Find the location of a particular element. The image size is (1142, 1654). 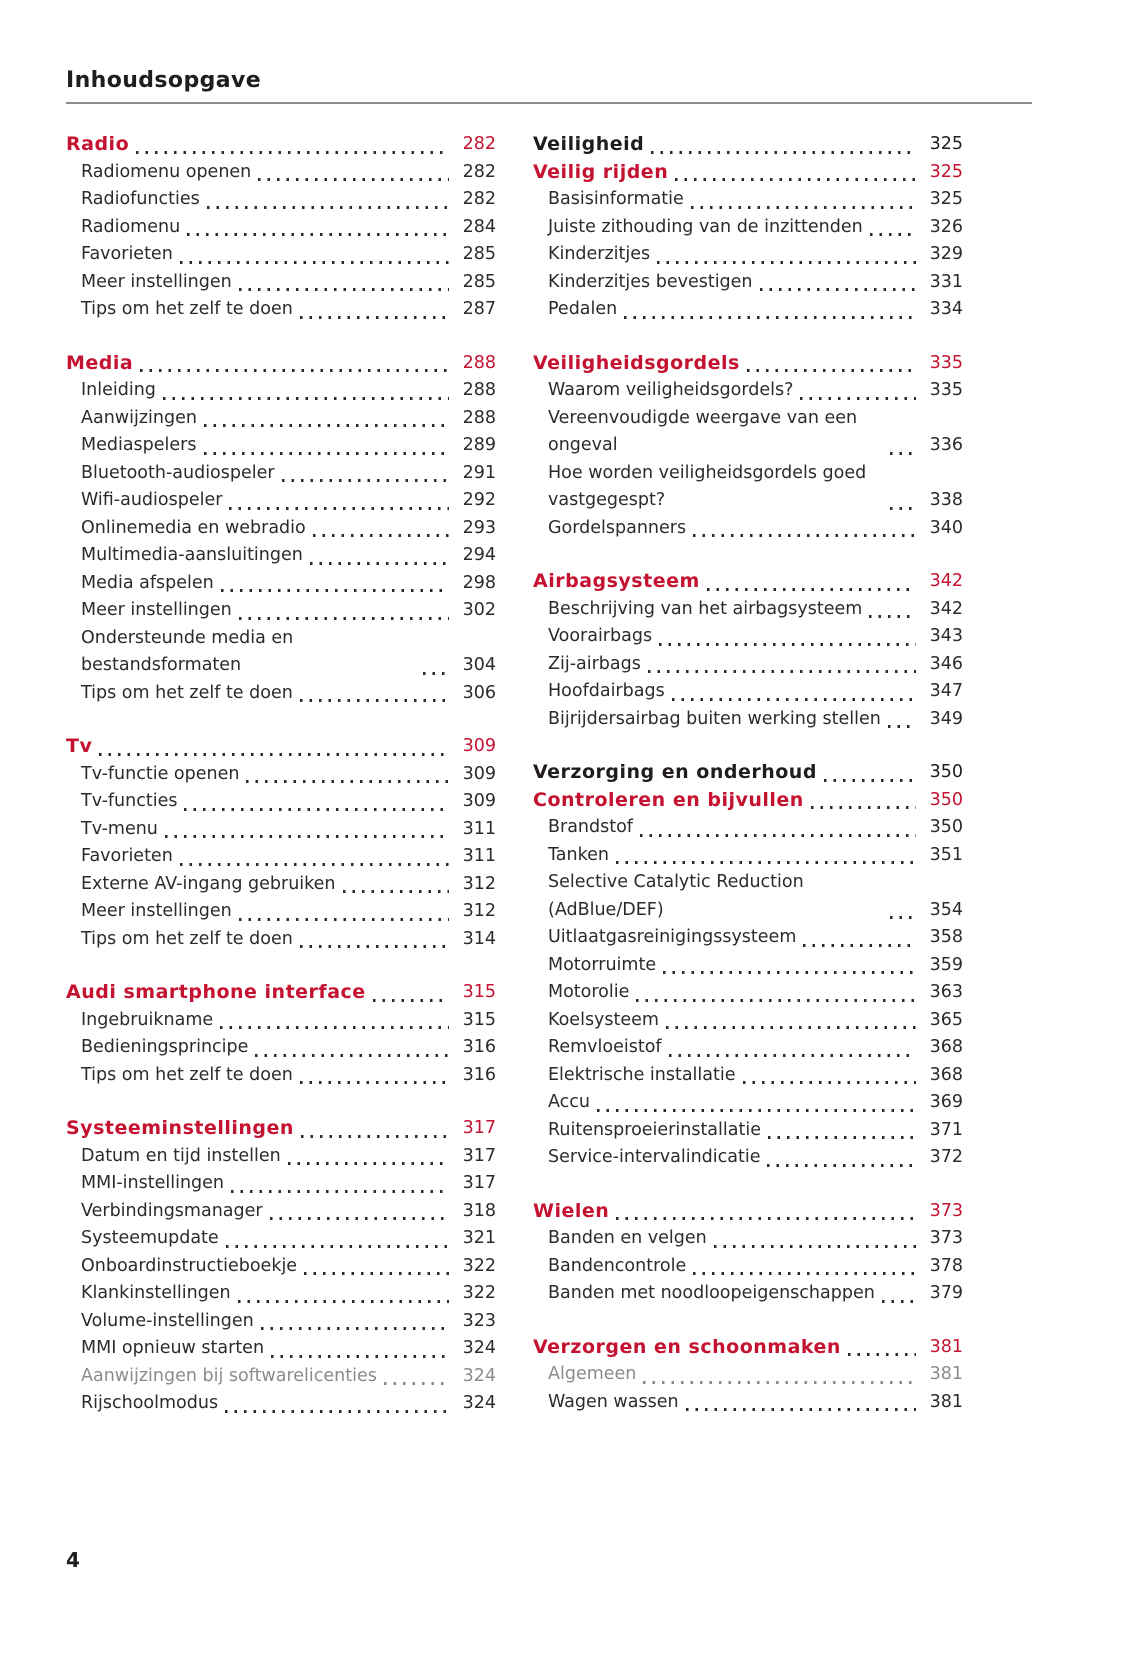

toc-entry: Tanken 351 is located at coordinates (748, 856).